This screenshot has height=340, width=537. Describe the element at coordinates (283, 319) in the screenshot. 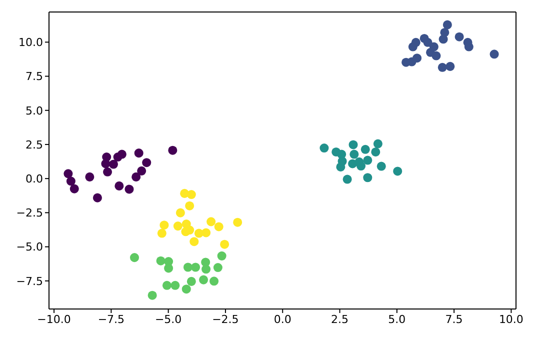

I see `x-tick-label: 0.0` at that location.